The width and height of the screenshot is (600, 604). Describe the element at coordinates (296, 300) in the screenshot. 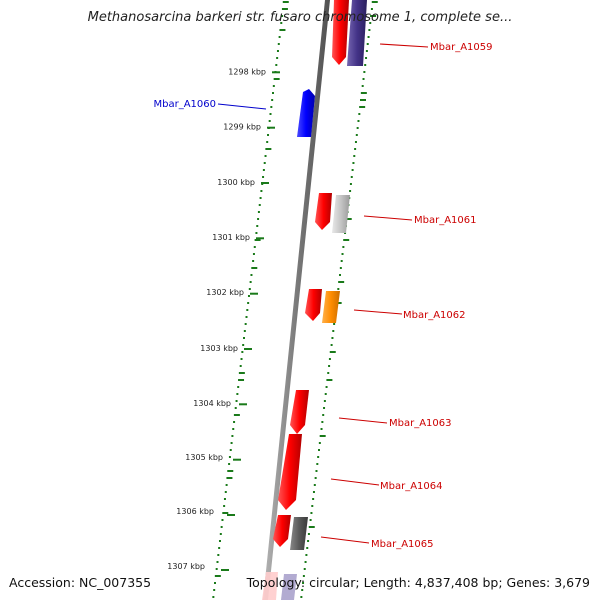

I see `chromosome-backbone` at that location.